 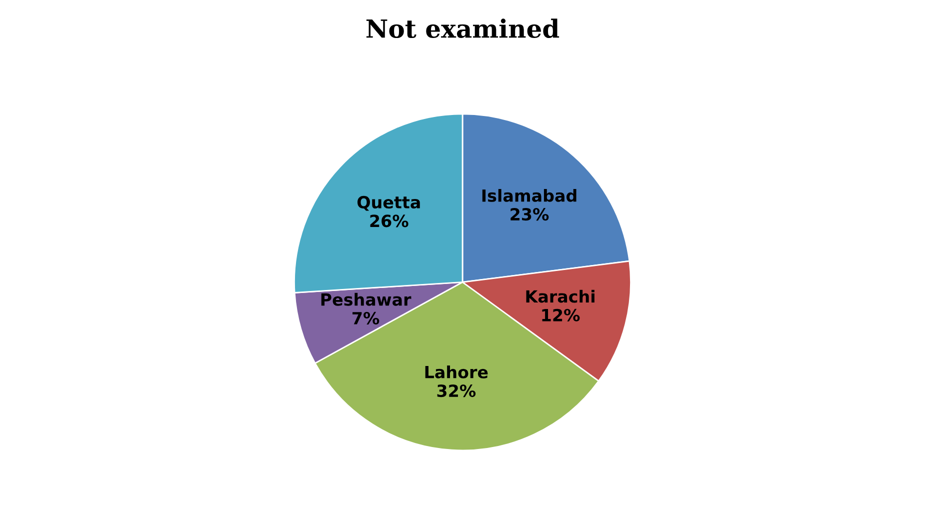 What do you see at coordinates (529, 214) in the screenshot?
I see `data-label: 23%` at bounding box center [529, 214].